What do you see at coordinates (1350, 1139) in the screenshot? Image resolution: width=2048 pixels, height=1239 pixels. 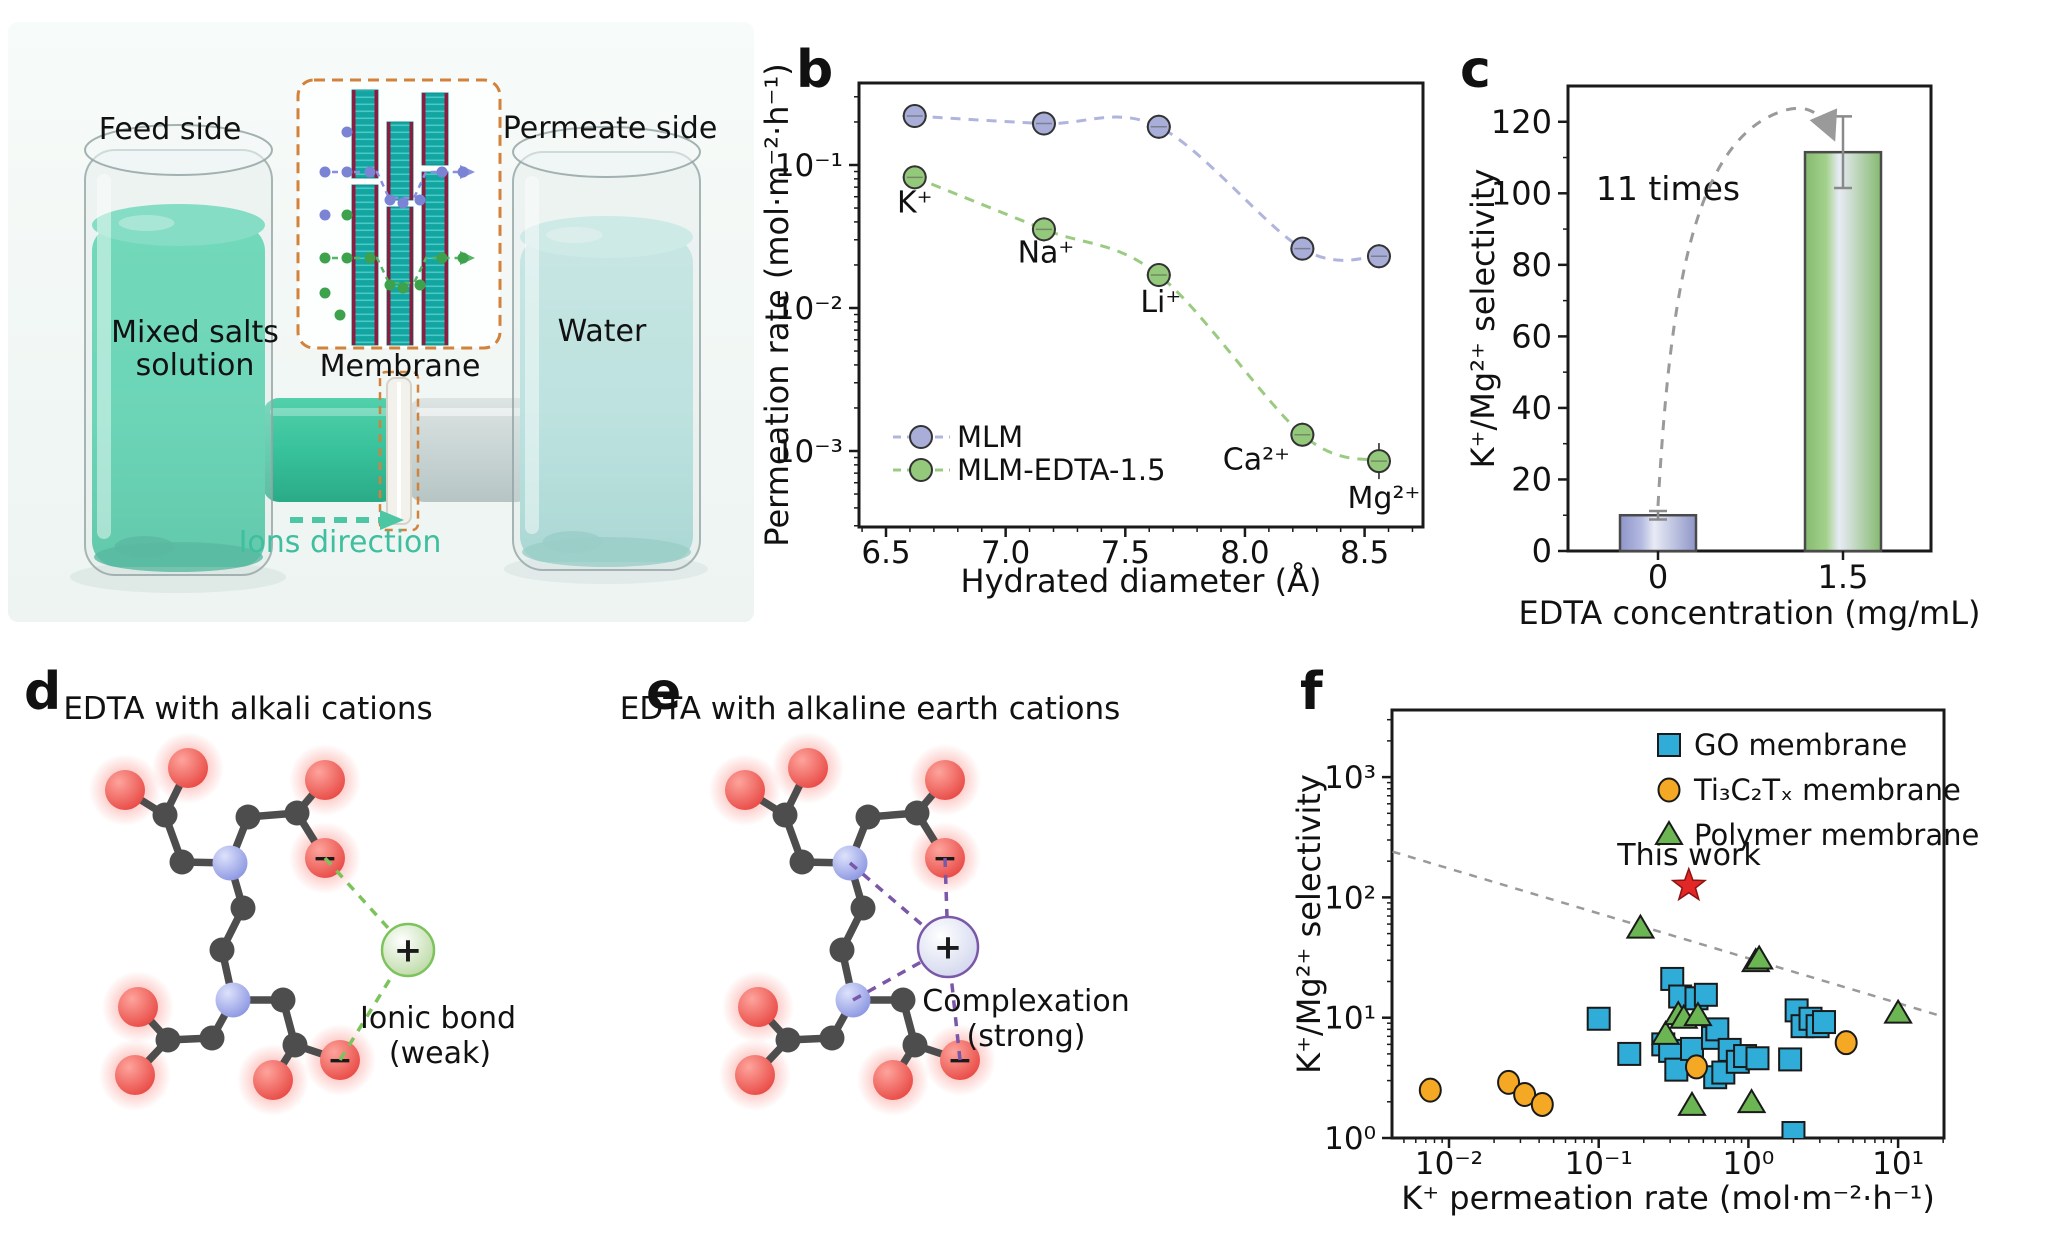 I see `y-tick-label: 10⁰` at bounding box center [1350, 1139].